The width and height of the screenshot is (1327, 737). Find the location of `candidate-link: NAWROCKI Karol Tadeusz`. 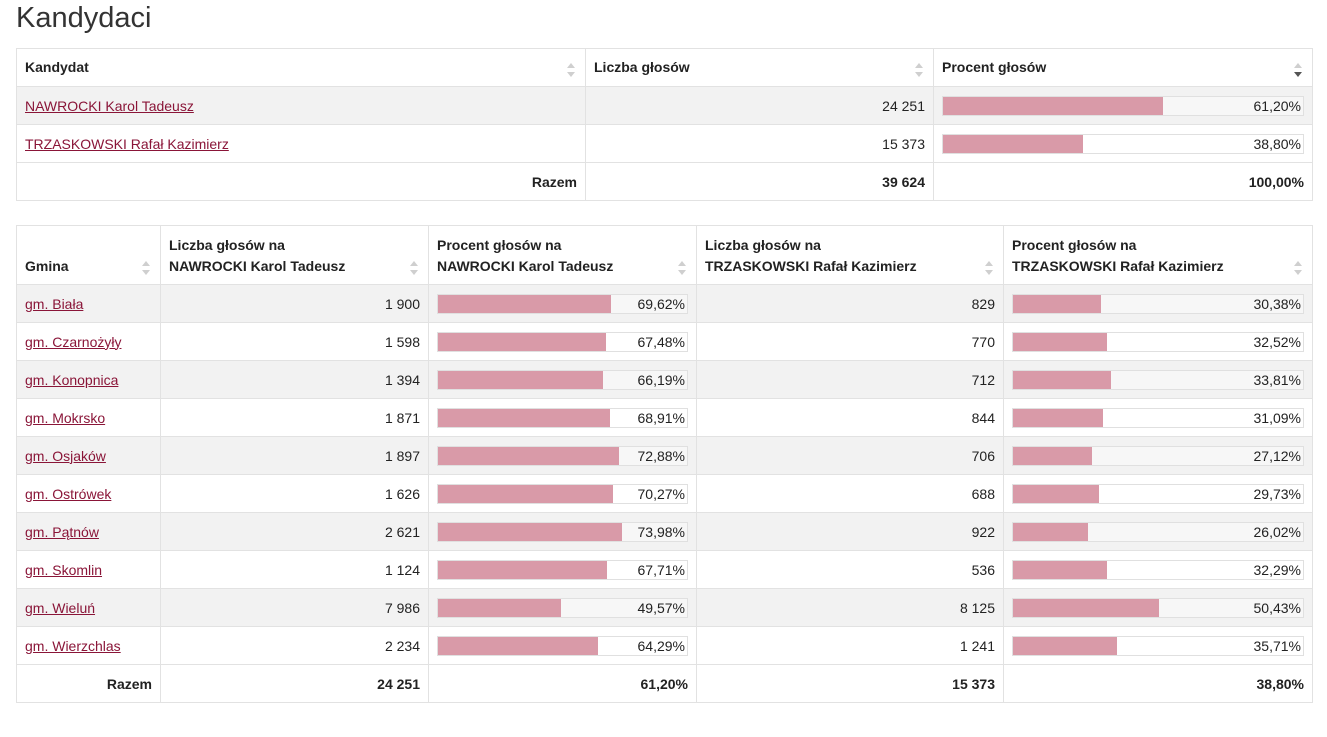

candidate-link: NAWROCKI Karol Tadeusz is located at coordinates (109, 105).